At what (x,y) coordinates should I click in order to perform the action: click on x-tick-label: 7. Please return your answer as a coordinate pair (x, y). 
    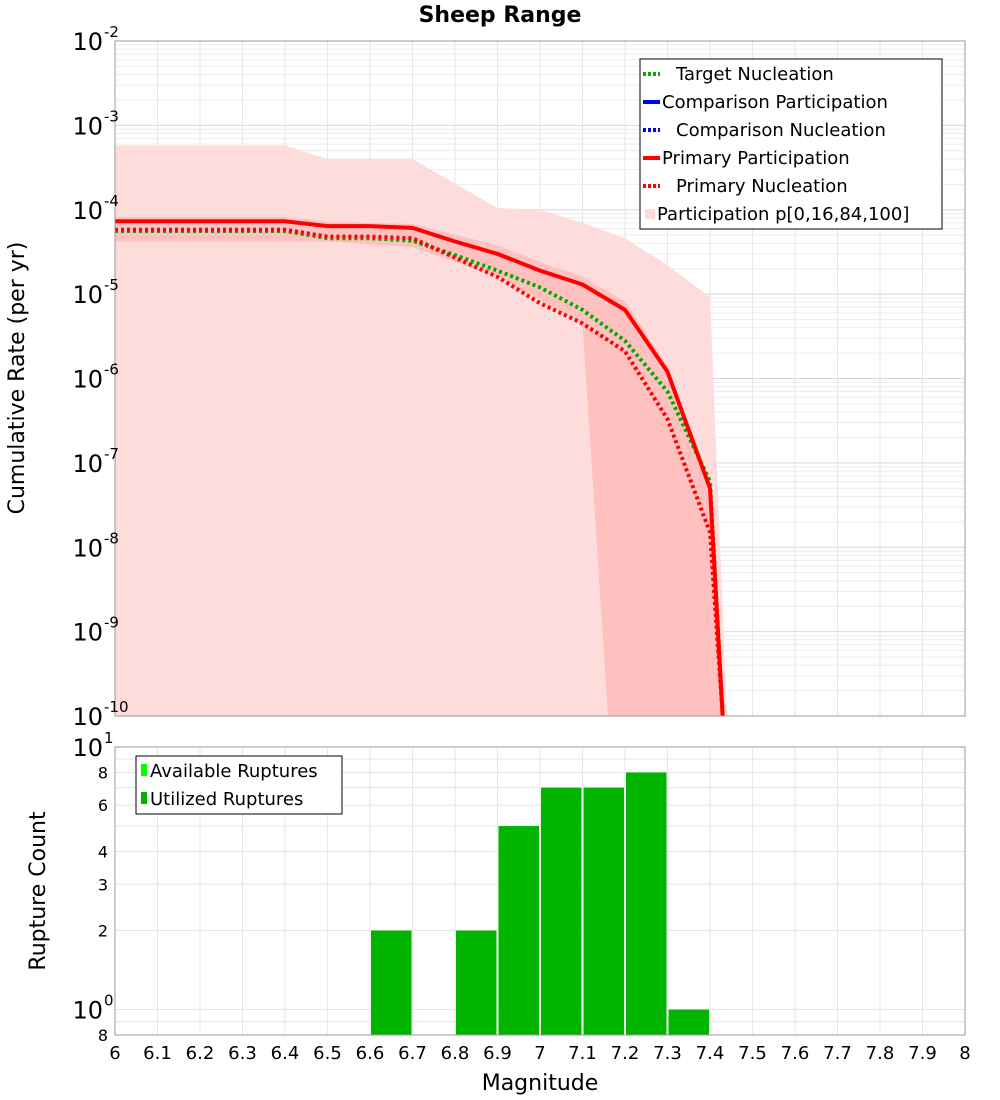
    Looking at the image, I should click on (539, 1053).